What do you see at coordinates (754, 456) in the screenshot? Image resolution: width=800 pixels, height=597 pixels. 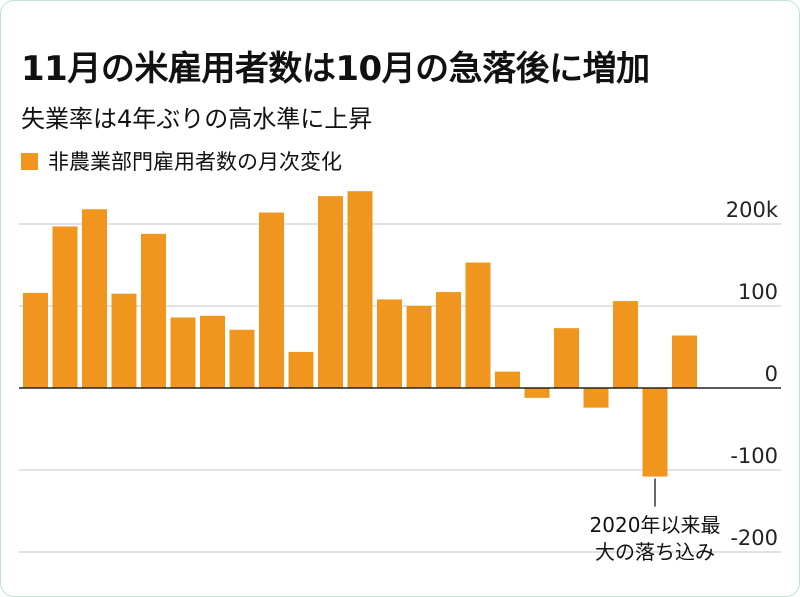 I see `y-tick-label: -100` at bounding box center [754, 456].